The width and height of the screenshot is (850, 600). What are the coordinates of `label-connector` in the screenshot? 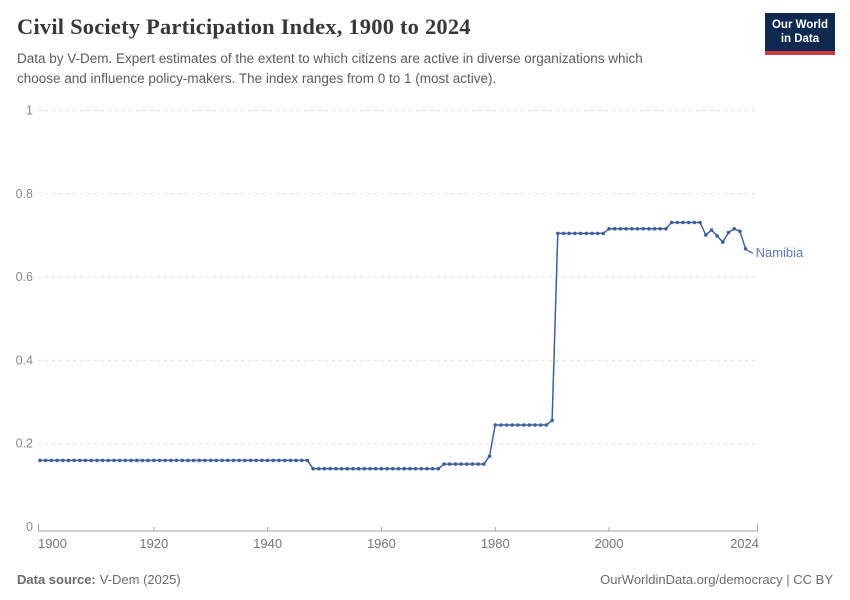 It's located at (750, 251).